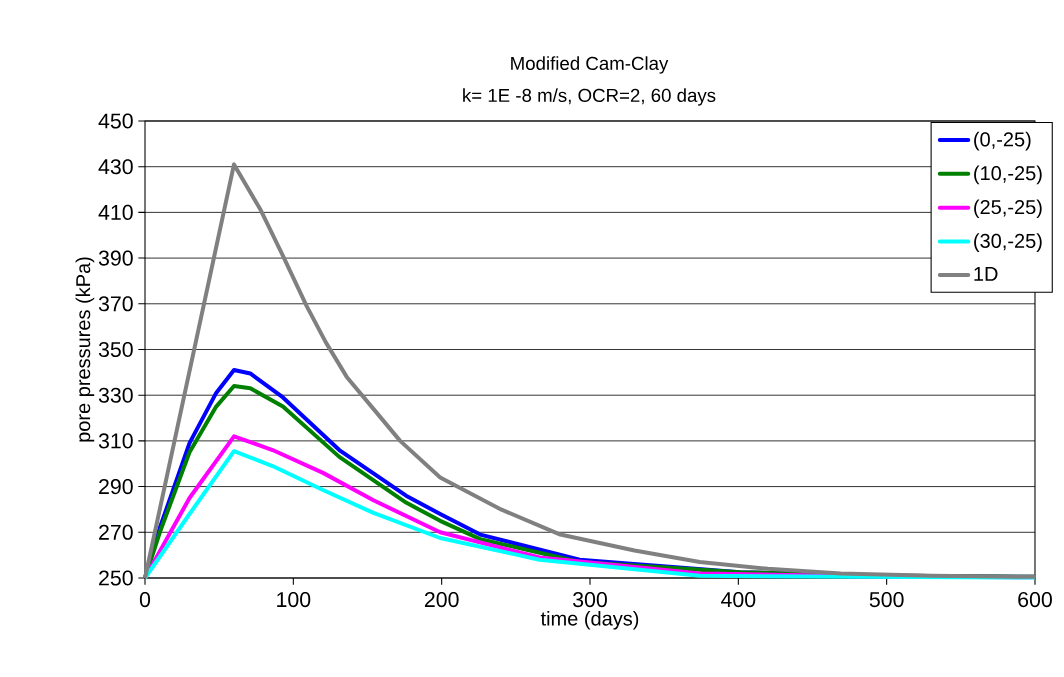 Image resolution: width=1064 pixels, height=677 pixels. Describe the element at coordinates (116, 487) in the screenshot. I see `y-tick-label: 290` at that location.